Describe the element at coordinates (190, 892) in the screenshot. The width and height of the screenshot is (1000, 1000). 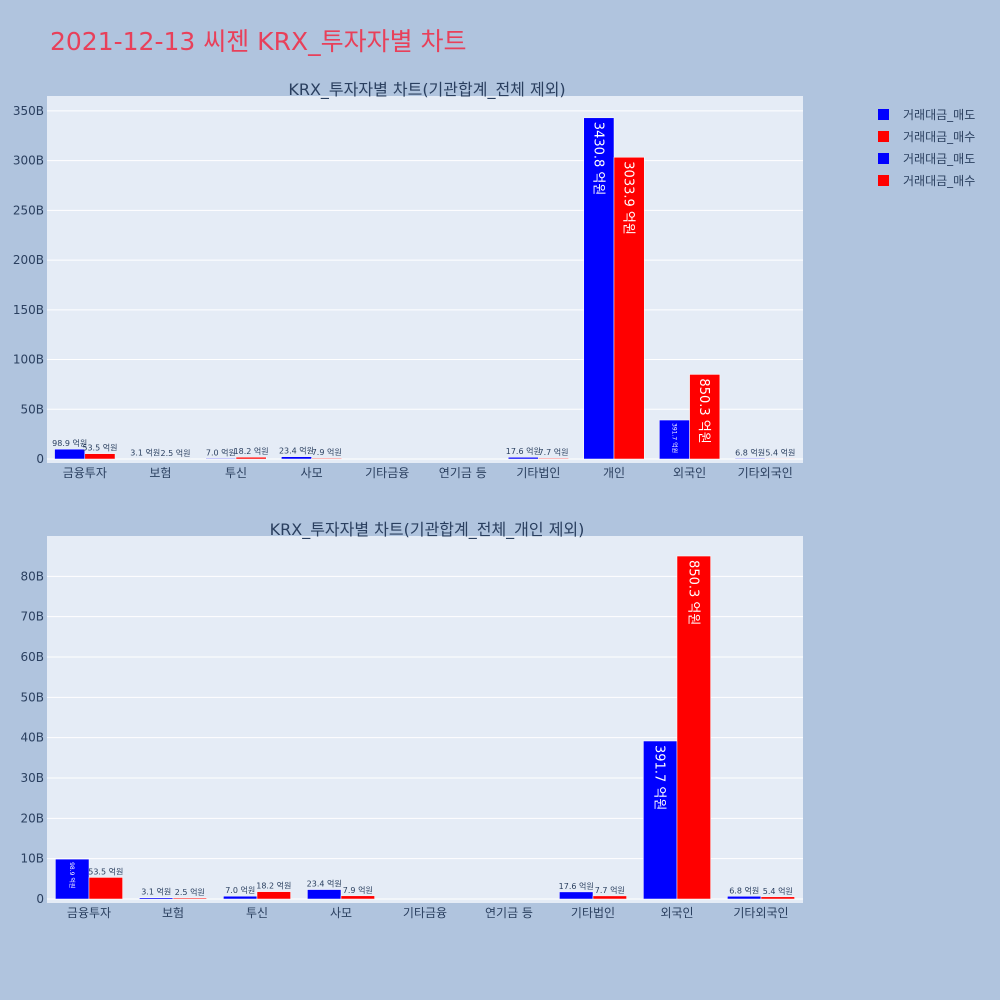
I see `bar-value-label: 2.5 억원` at that location.